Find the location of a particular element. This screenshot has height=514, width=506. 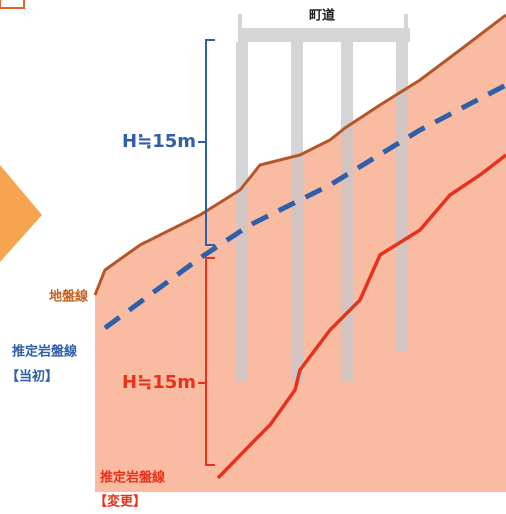

original-rock-name: 推定岩盤線 is located at coordinates (45, 352).